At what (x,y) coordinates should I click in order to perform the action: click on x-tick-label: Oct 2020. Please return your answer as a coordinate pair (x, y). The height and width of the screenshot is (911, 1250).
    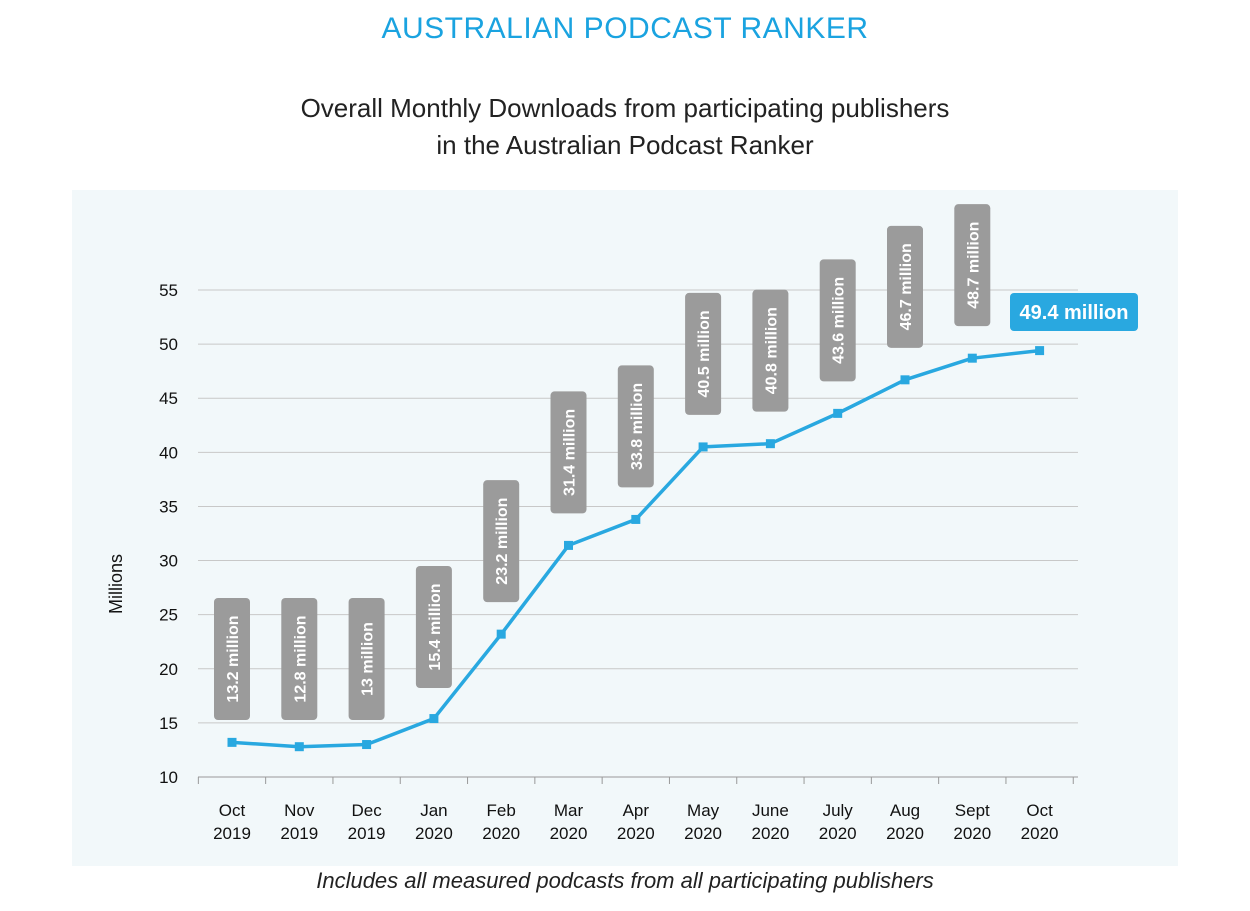
    Looking at the image, I should click on (1040, 822).